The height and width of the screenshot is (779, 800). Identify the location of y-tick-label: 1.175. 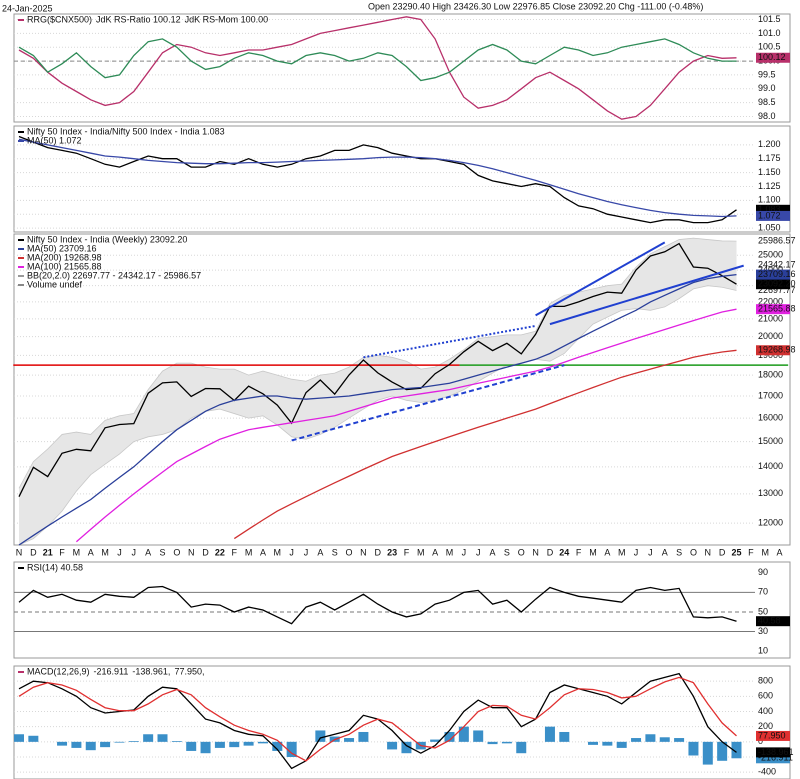
(769, 158).